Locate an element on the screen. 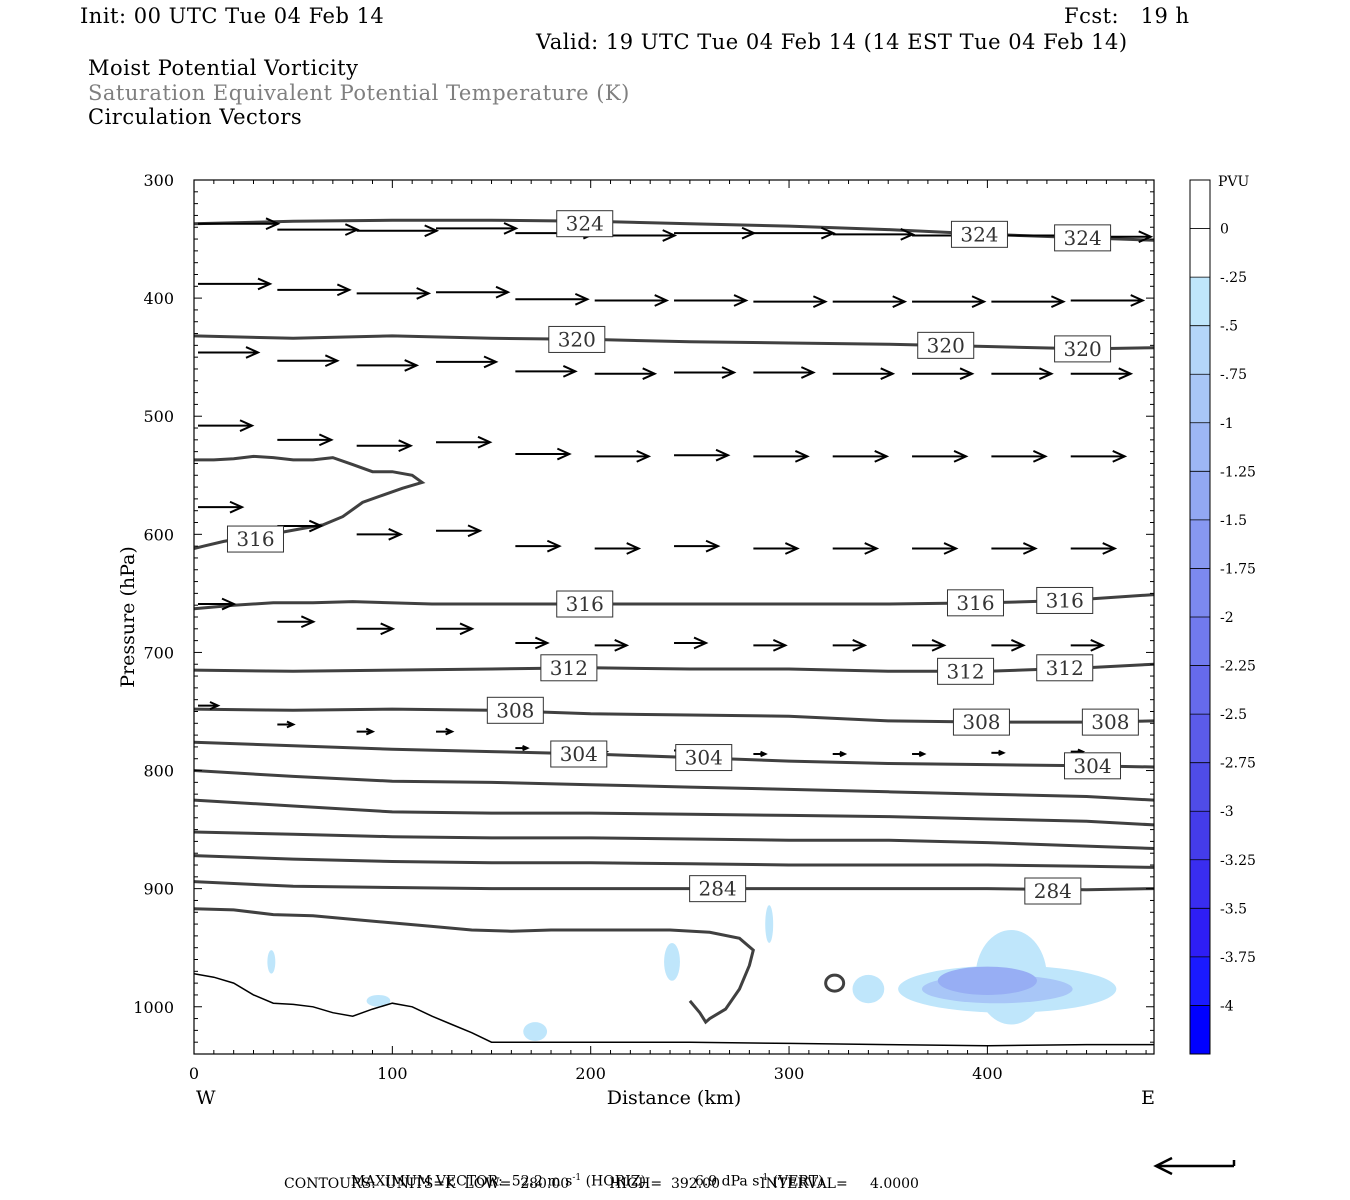  colorbar-label: -3.75 is located at coordinates (1238, 958).